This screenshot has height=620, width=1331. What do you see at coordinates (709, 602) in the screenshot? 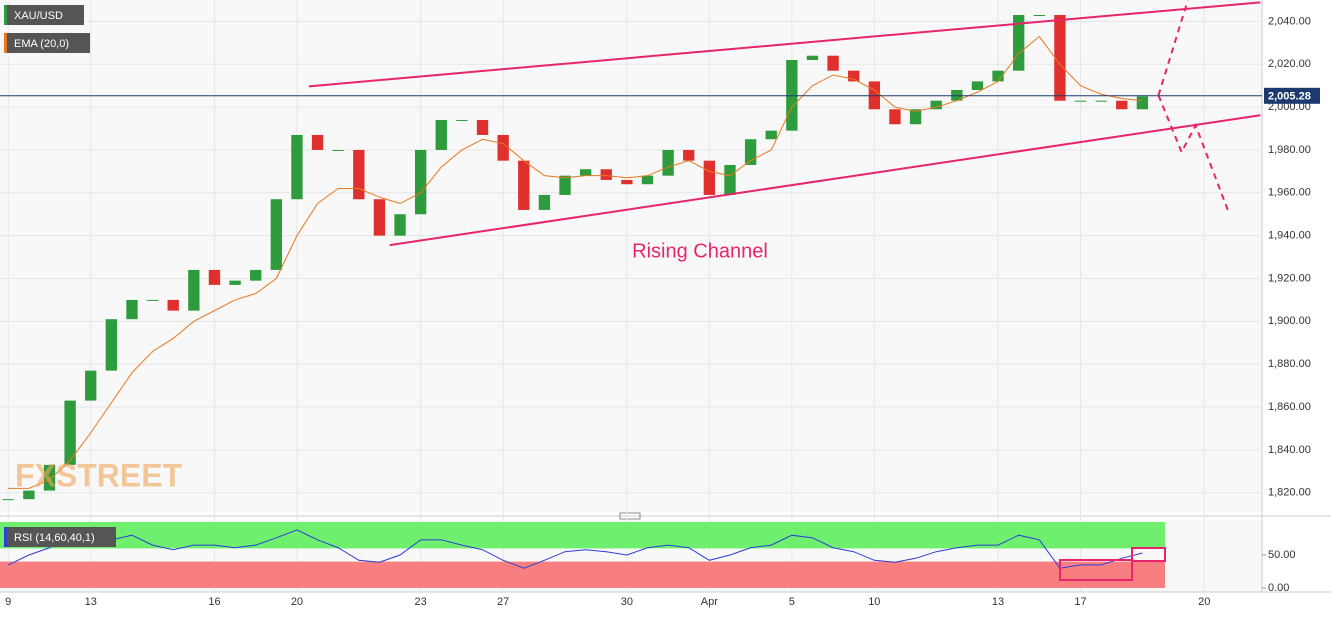
I see `x-tick-label: Apr` at bounding box center [709, 602].